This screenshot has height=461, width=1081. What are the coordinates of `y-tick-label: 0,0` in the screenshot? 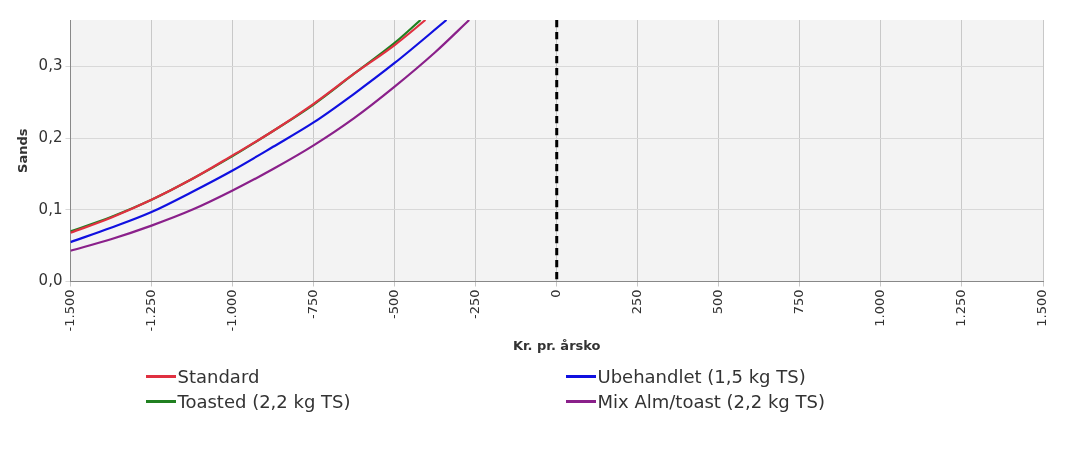 It's located at (50, 280).